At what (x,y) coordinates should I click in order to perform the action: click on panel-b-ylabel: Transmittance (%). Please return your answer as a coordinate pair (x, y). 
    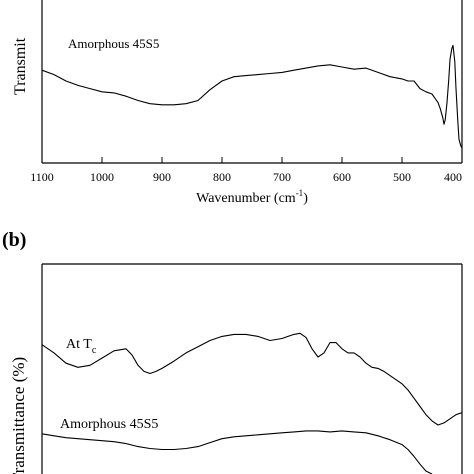
    Looking at the image, I should click on (18, 415).